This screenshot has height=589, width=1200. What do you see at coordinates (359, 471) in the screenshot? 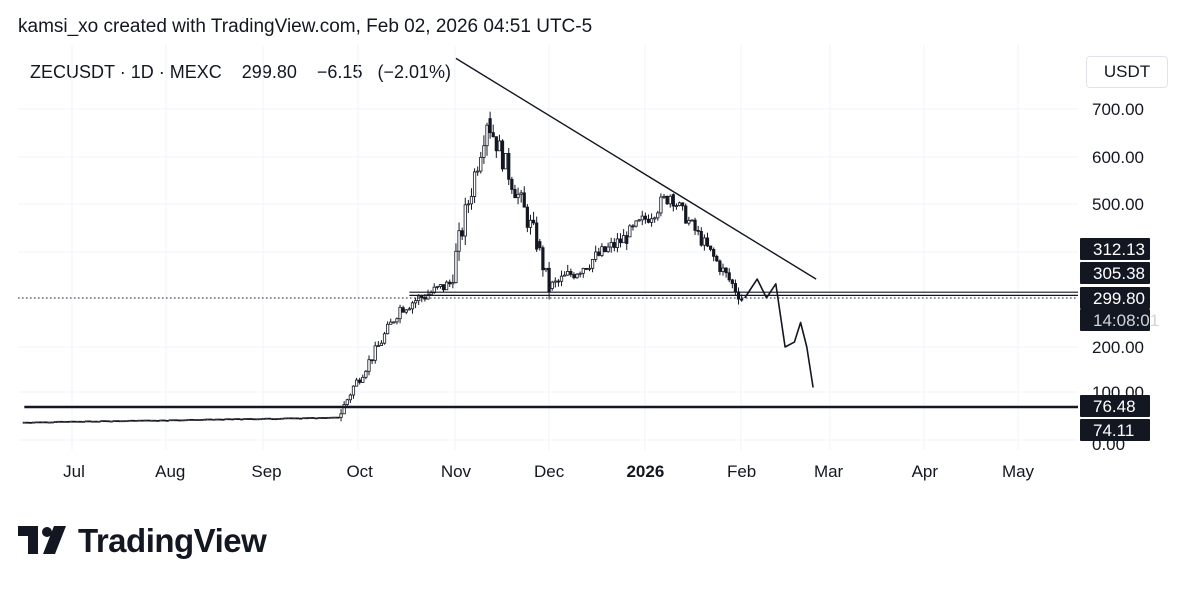
I see `x-tick-label: Oct` at bounding box center [359, 471].